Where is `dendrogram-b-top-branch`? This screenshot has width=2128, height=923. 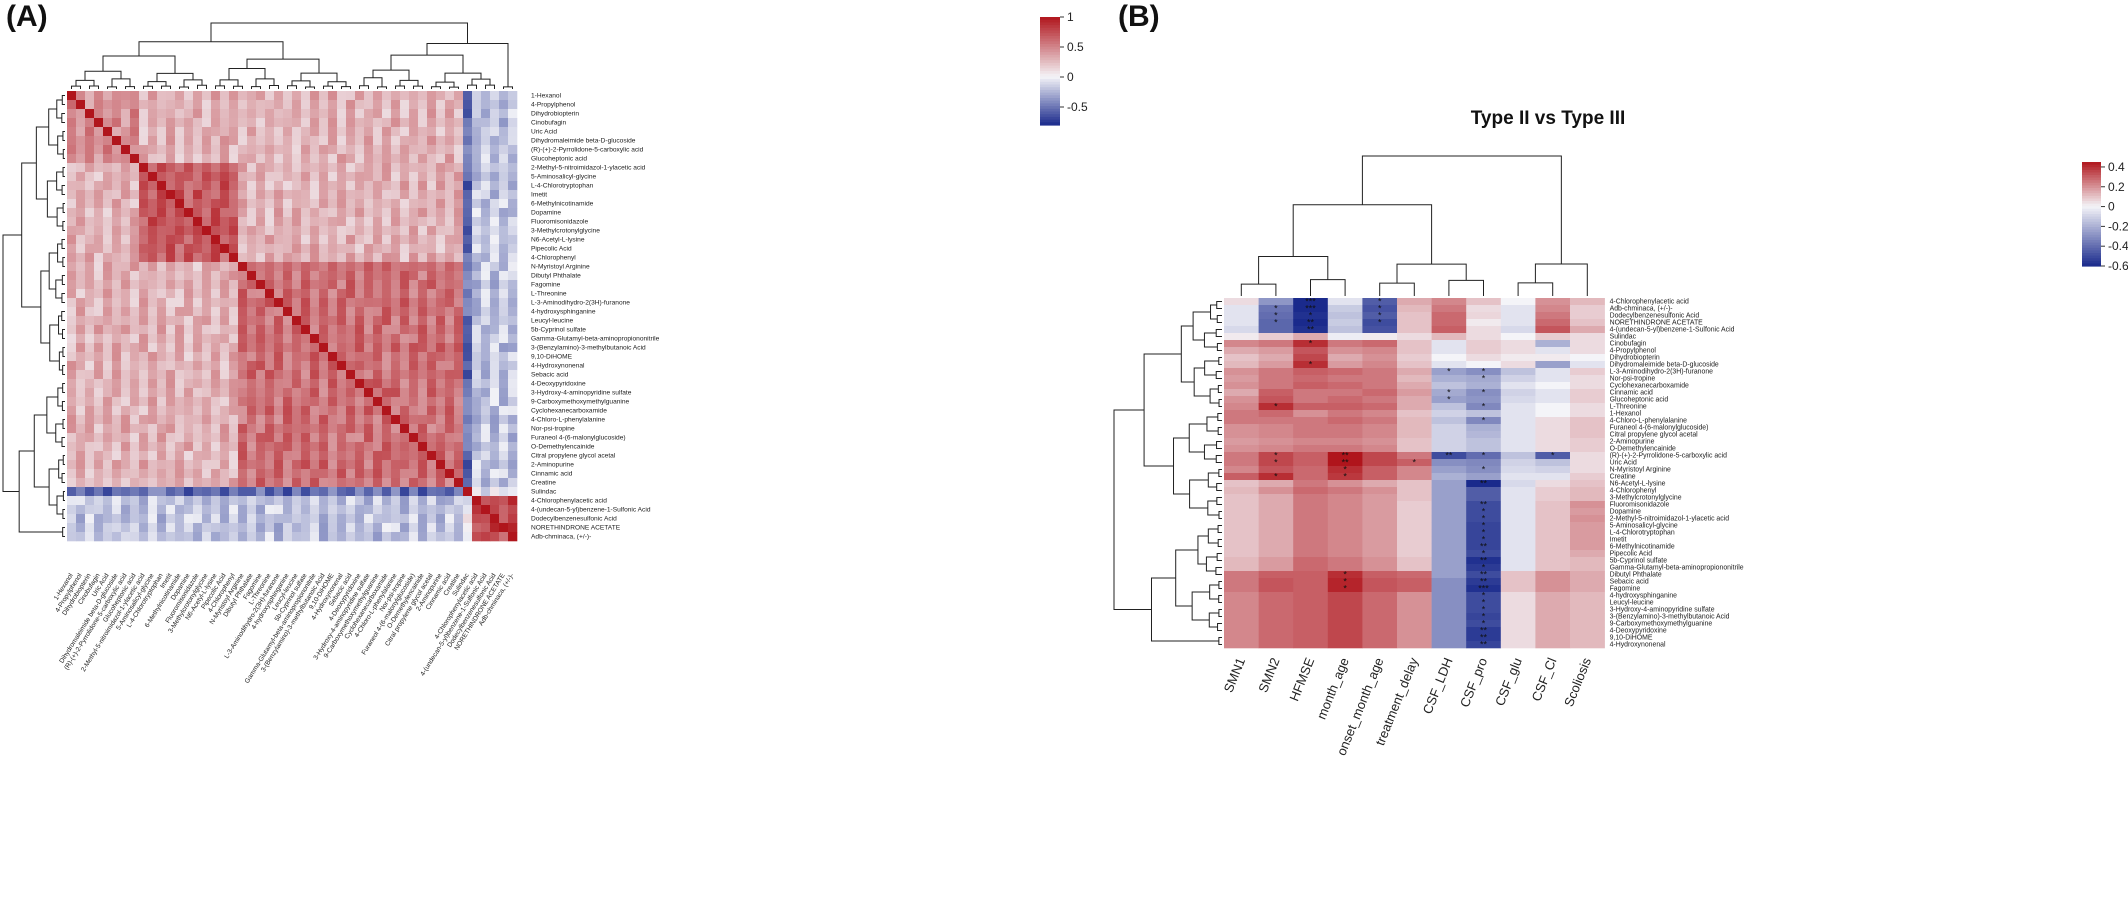
dendrogram-b-top-branch is located at coordinates (1397, 289).